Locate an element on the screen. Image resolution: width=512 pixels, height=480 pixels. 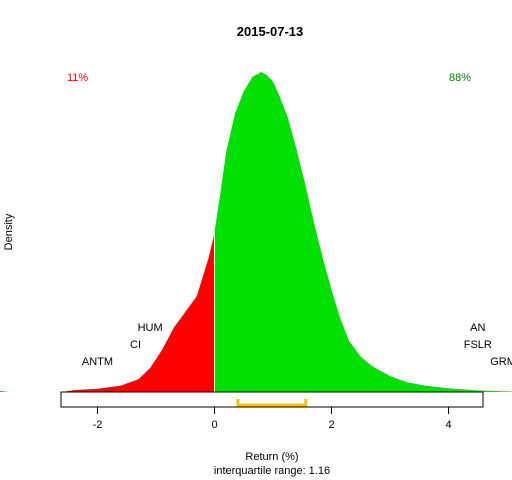
x-axis: -4-202468 is located at coordinates (272, 419).